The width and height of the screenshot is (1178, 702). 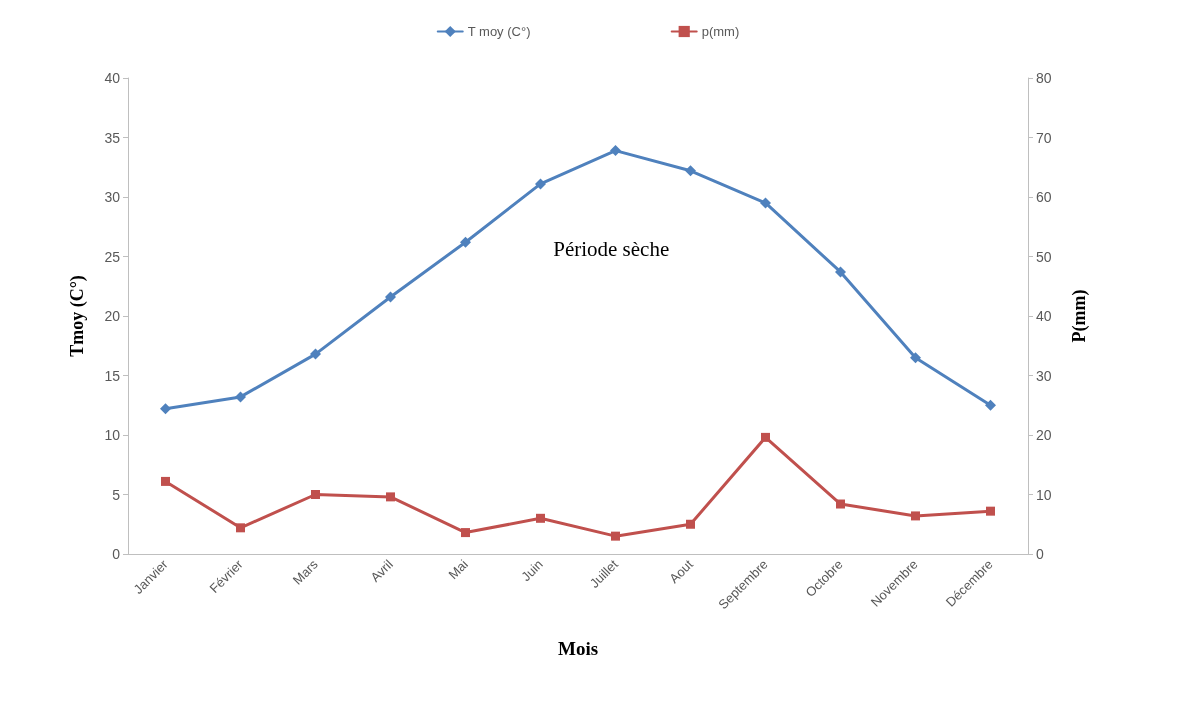 I want to click on y2-tick-label: 30, so click(x=1044, y=375).